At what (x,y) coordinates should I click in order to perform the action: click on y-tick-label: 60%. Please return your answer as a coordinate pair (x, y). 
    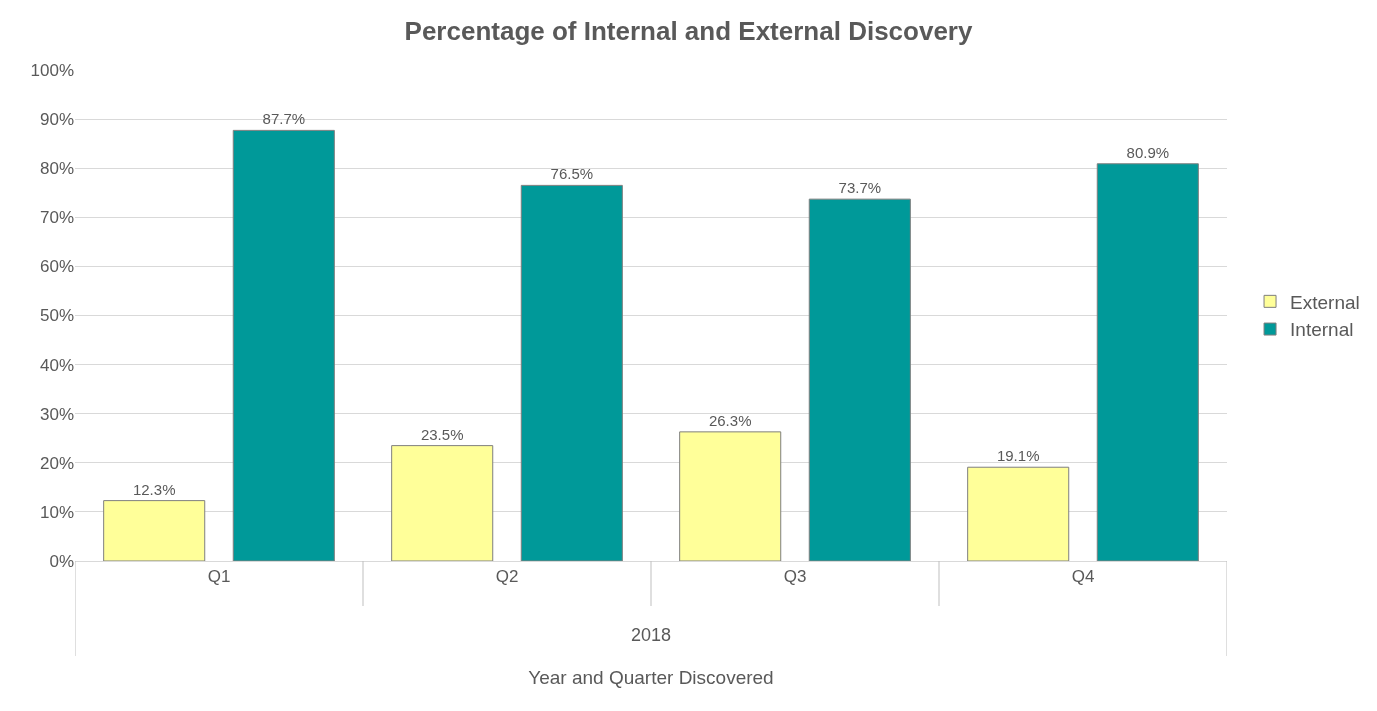
    Looking at the image, I should click on (56, 267).